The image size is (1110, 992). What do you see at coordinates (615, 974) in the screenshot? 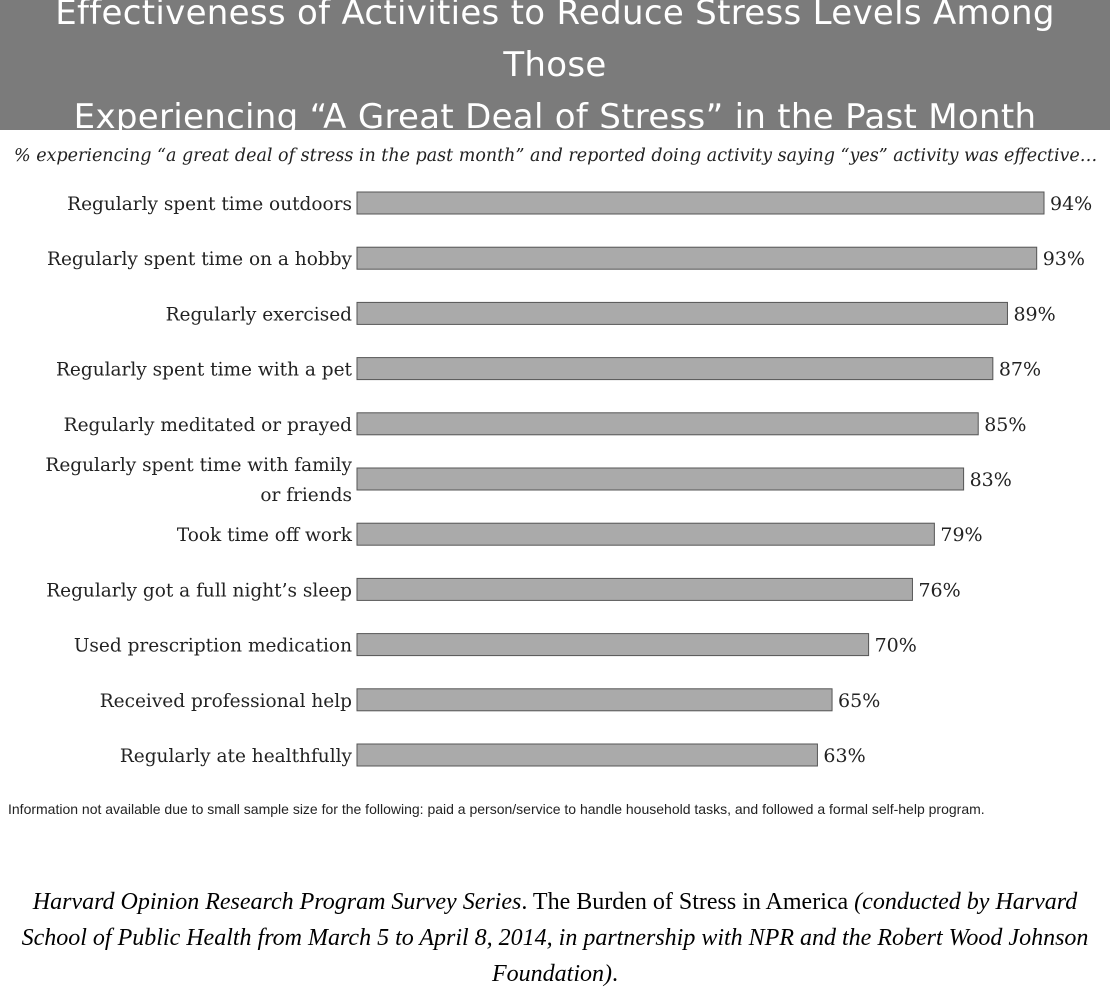
I see `citation-end: .` at bounding box center [615, 974].